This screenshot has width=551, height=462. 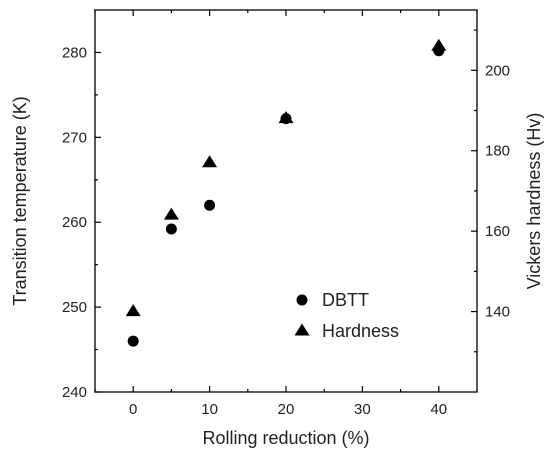 I want to click on y-tick-label-2: 260, so click(x=74, y=222).